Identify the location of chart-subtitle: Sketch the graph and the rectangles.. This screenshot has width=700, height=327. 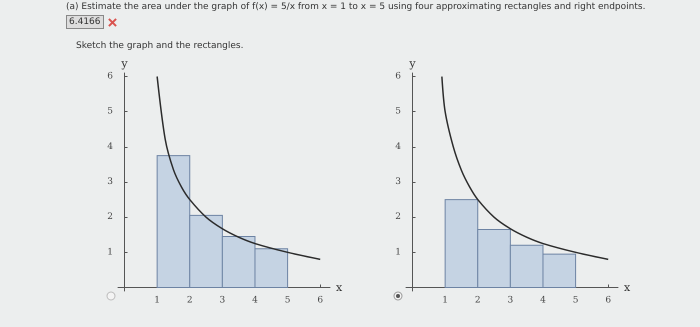
(160, 46).